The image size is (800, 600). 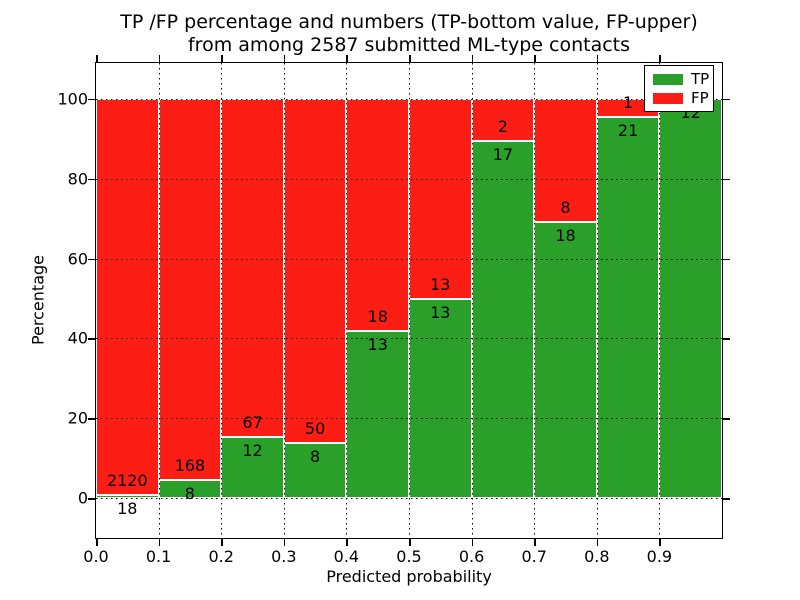 What do you see at coordinates (659, 556) in the screenshot?
I see `x-tick-label: 0.9` at bounding box center [659, 556].